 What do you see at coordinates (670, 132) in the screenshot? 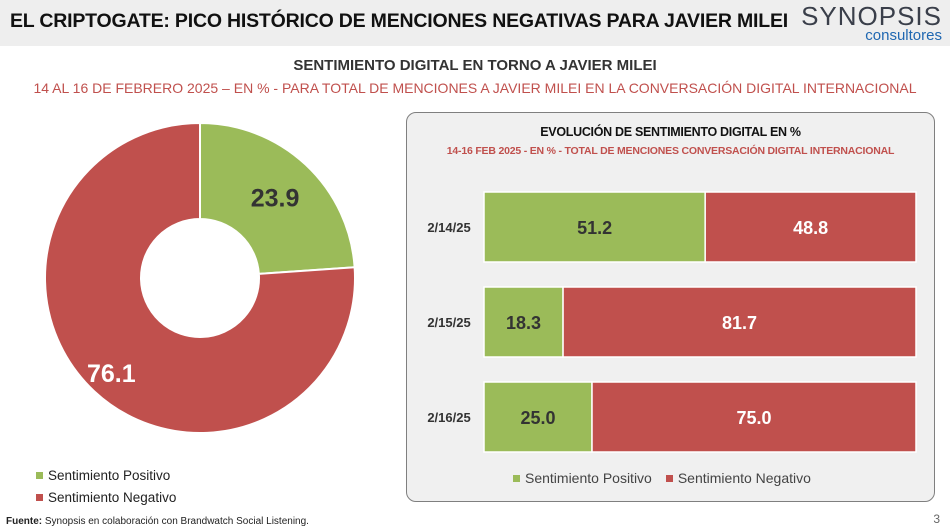
I see `bar-chart-title: EVOLUCIÓN DE SENTIMIENTO DIGITAL EN %` at bounding box center [670, 132].